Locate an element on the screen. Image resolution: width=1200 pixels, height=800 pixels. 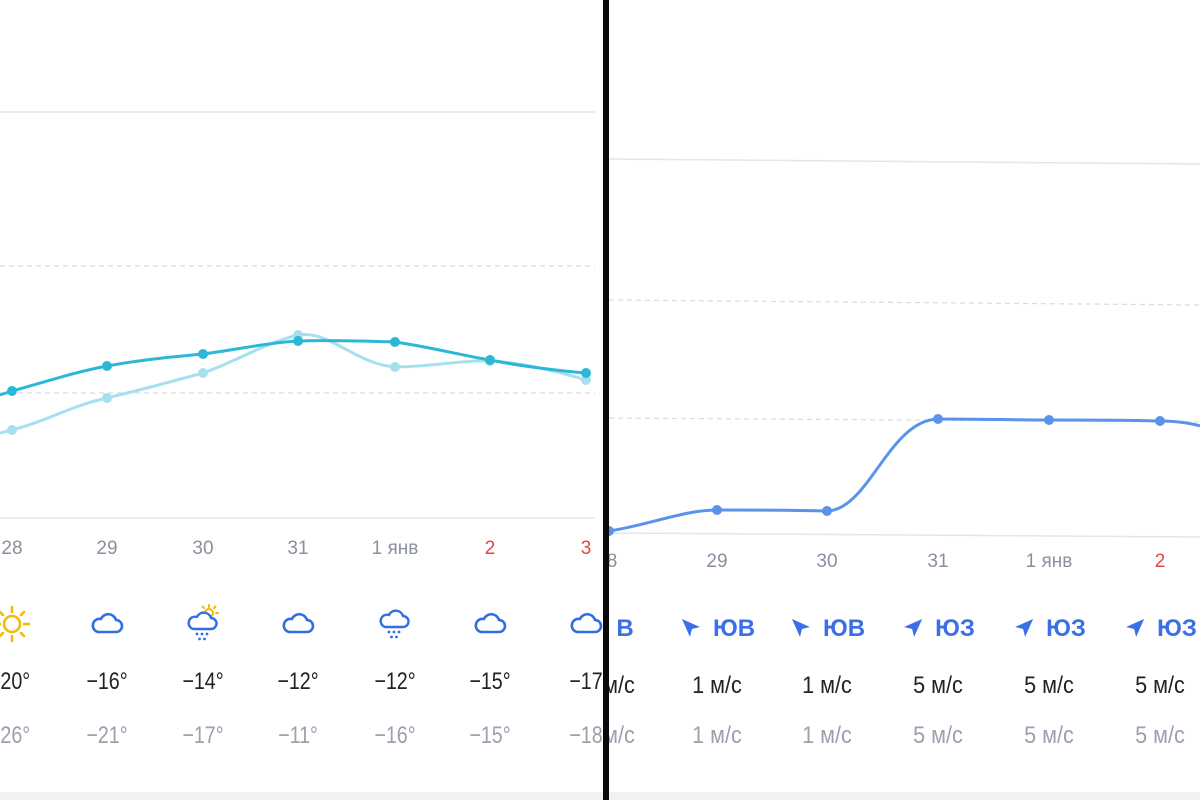
sun-icon is located at coordinates (15, 624).